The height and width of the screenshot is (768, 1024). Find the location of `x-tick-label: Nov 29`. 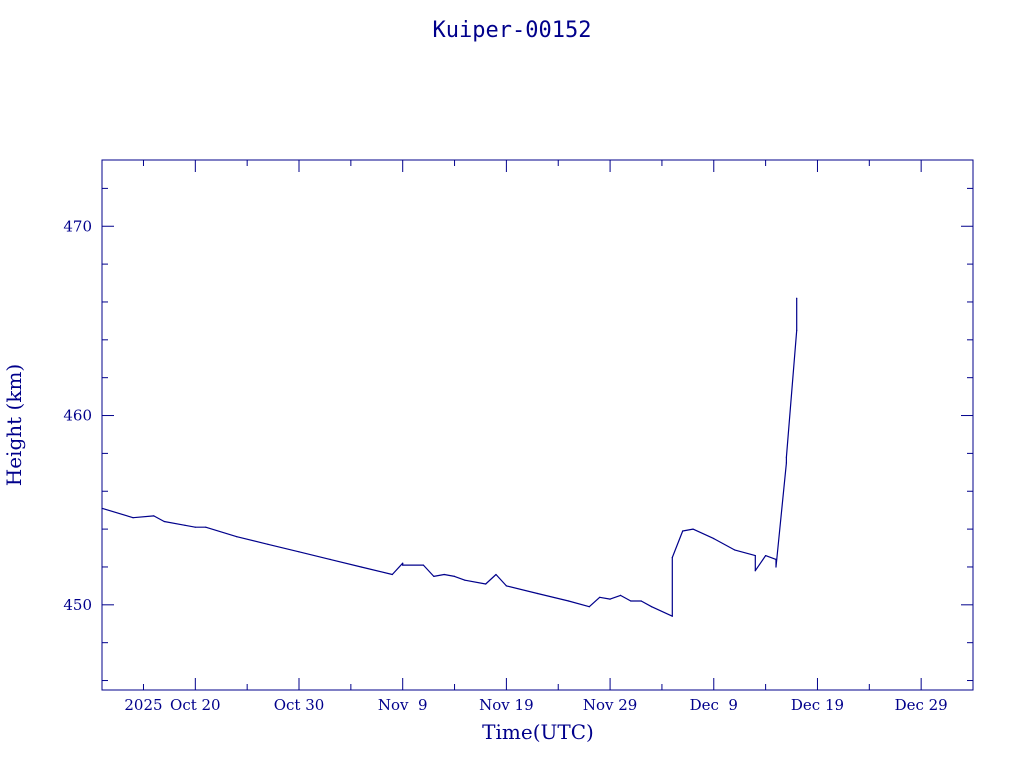

x-tick-label: Nov 29 is located at coordinates (610, 705).